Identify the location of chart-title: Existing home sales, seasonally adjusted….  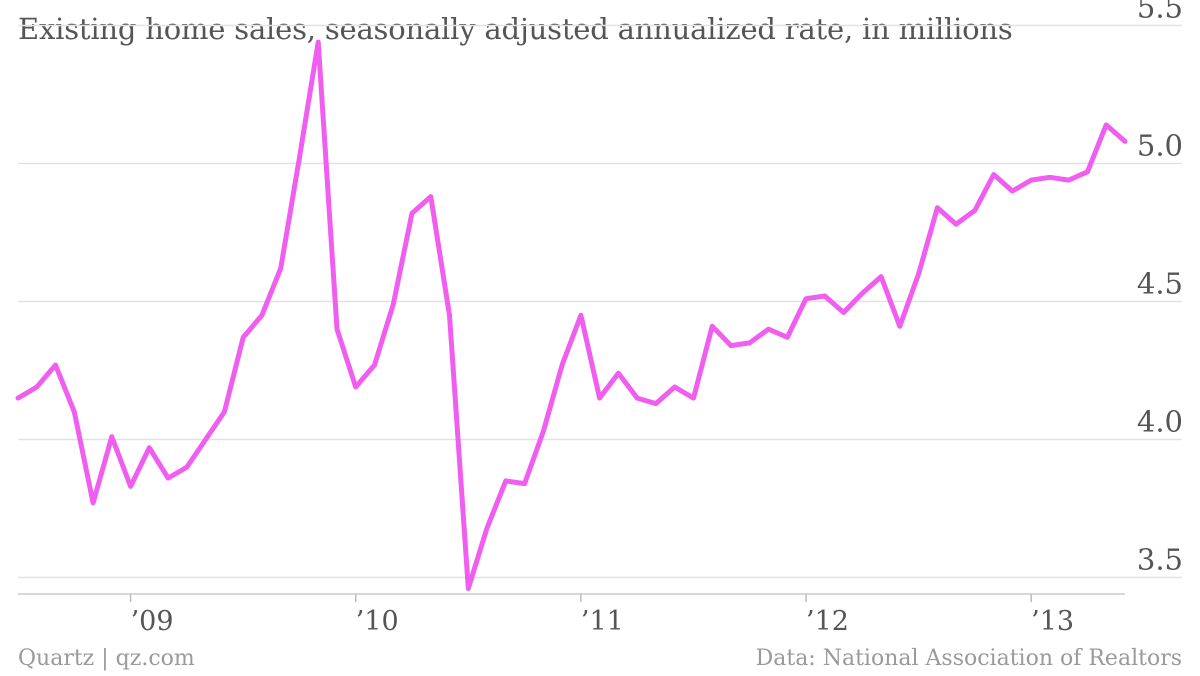
(515, 29).